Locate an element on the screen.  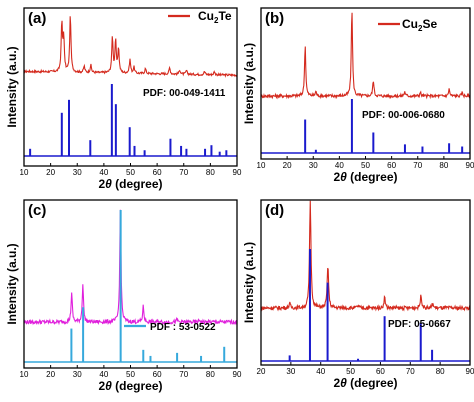
measured-line-Cu2S is located at coordinates (130, 267).